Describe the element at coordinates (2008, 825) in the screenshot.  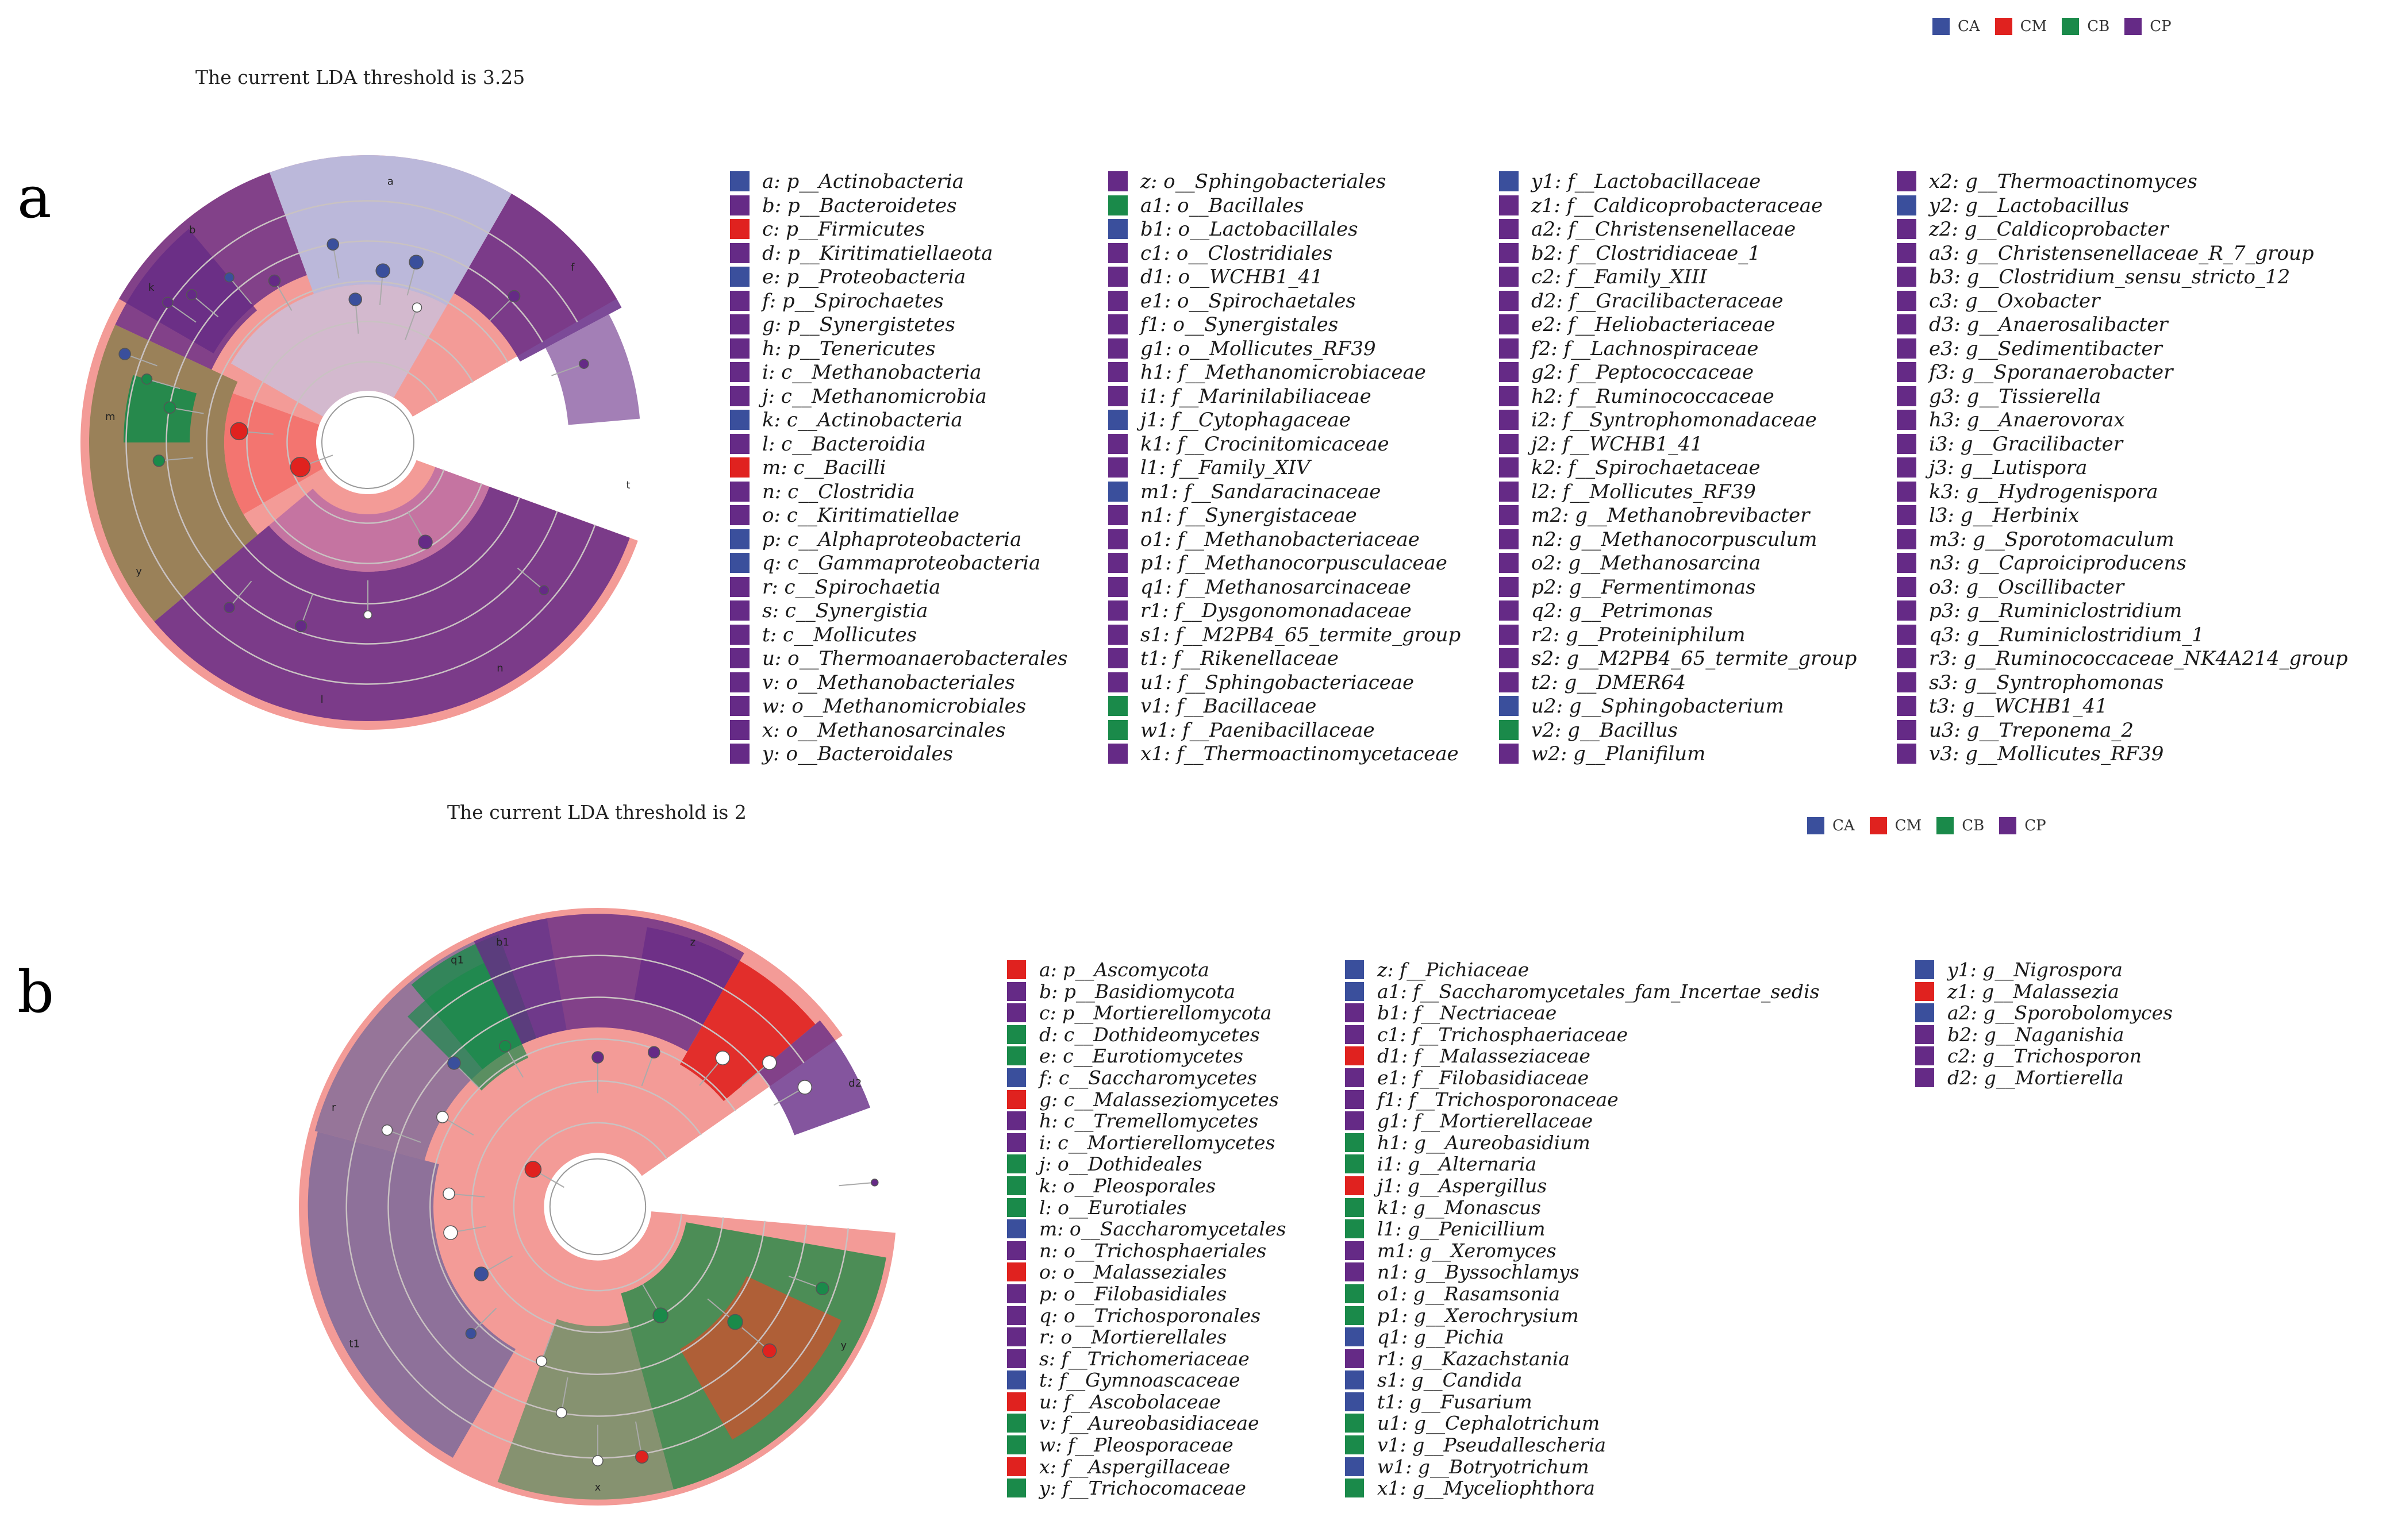
I see `legend-swatch-cp` at that location.